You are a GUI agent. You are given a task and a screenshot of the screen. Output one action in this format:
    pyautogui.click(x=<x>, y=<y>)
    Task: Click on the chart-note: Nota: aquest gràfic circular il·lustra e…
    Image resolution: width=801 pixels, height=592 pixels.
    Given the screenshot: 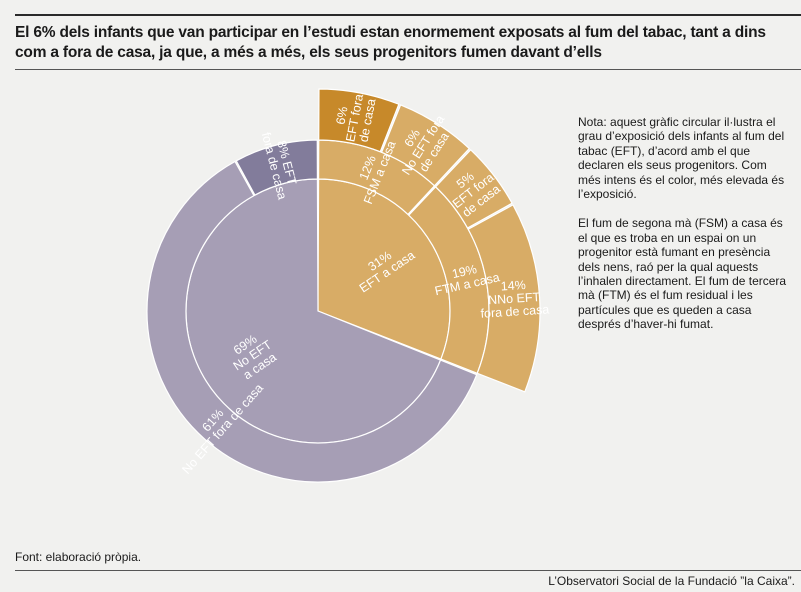 What is the action you would take?
    pyautogui.click(x=683, y=231)
    